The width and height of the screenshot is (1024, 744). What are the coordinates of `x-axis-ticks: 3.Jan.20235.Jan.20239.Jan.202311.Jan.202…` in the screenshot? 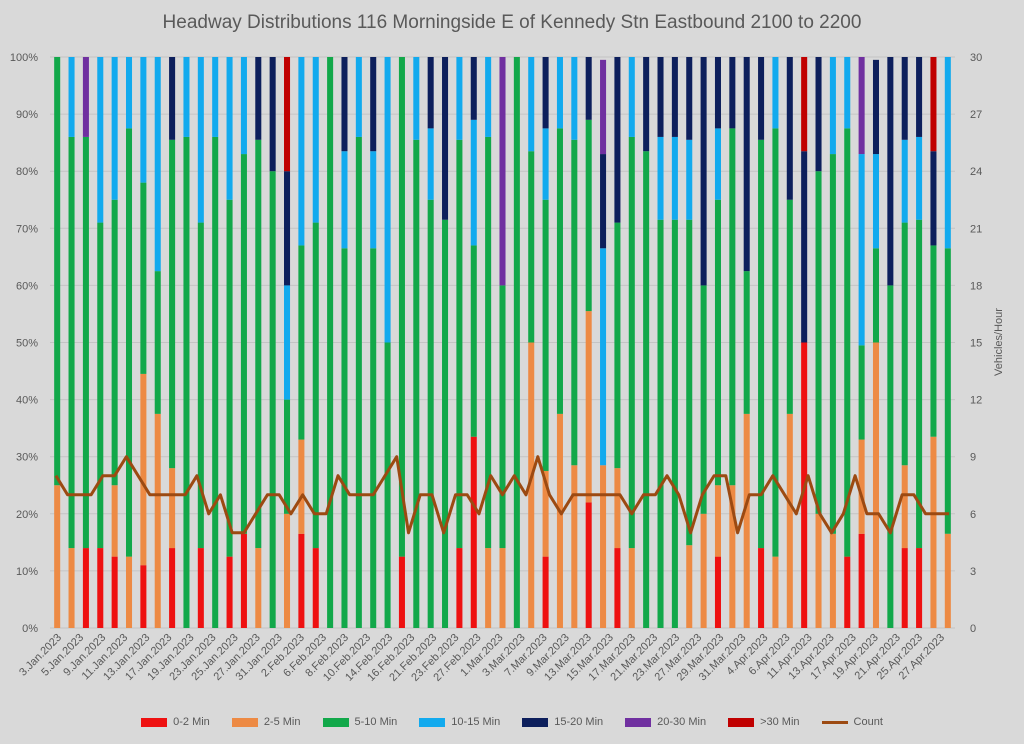 It's located at (482, 658).